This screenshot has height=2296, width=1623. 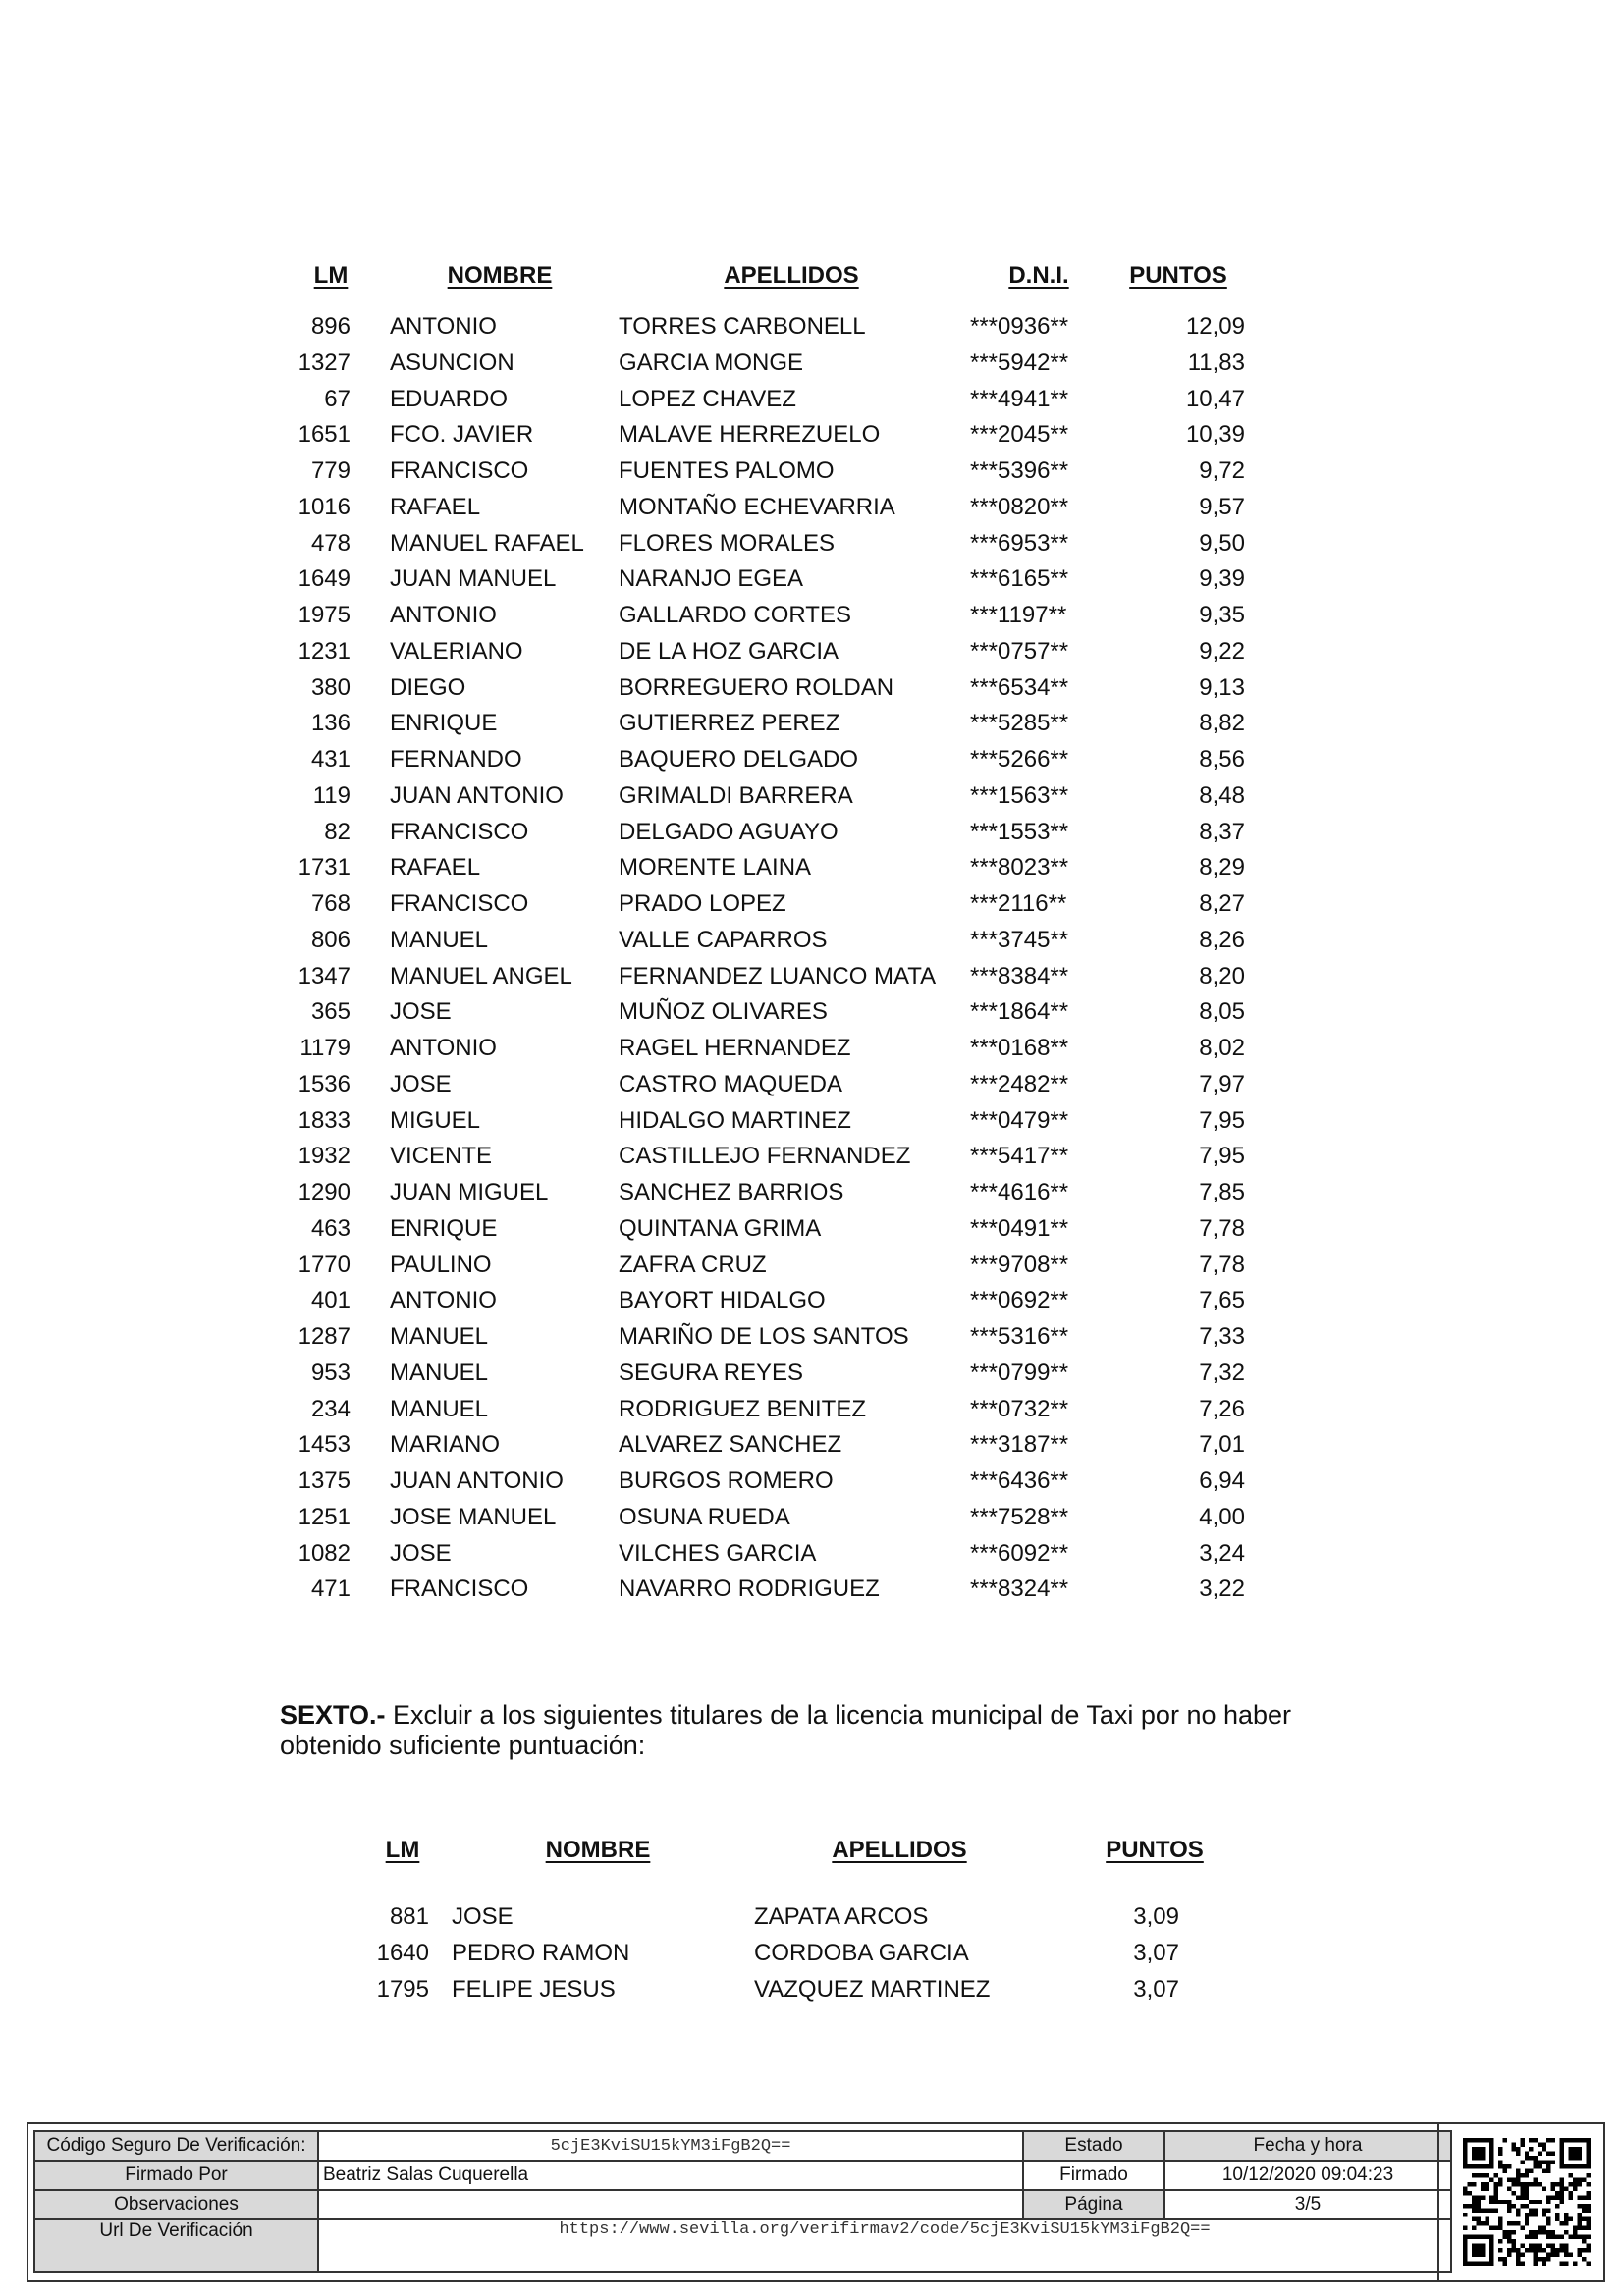 What do you see at coordinates (331, 795) in the screenshot?
I see `cell-lm: 119` at bounding box center [331, 795].